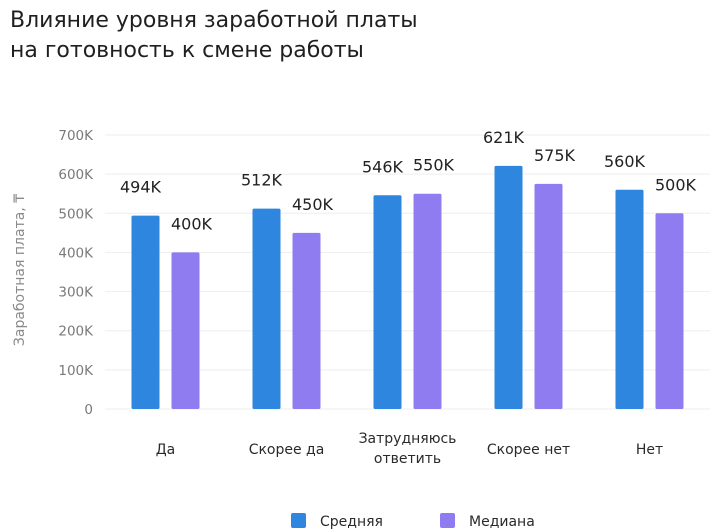 This screenshot has width=719, height=532. I want to click on data-label: 621K, so click(504, 137).